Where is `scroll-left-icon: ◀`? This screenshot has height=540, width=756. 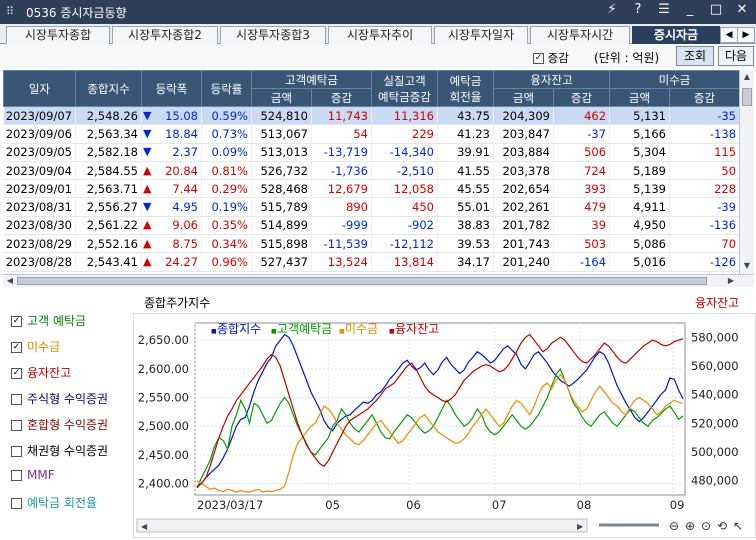
scroll-left-icon: ◀ is located at coordinates (10, 280).